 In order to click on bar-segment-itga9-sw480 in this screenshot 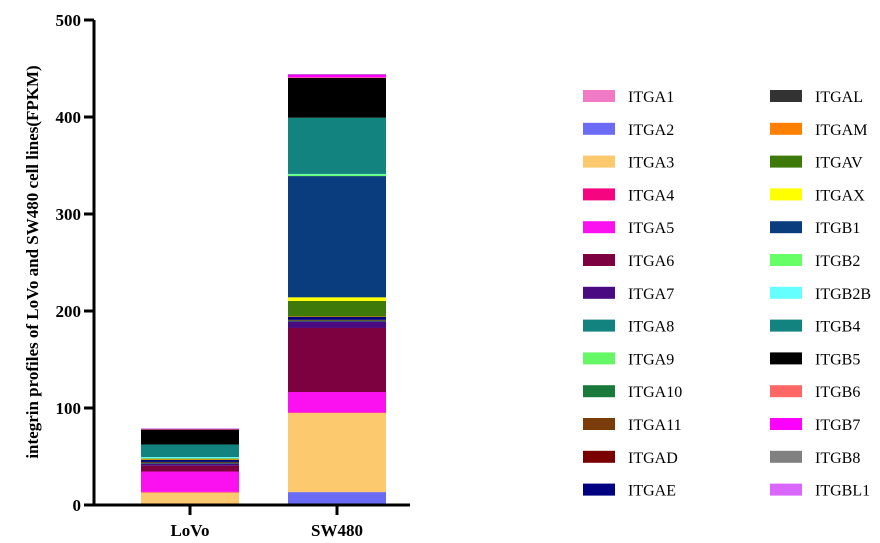, I will do `click(337, 321)`.